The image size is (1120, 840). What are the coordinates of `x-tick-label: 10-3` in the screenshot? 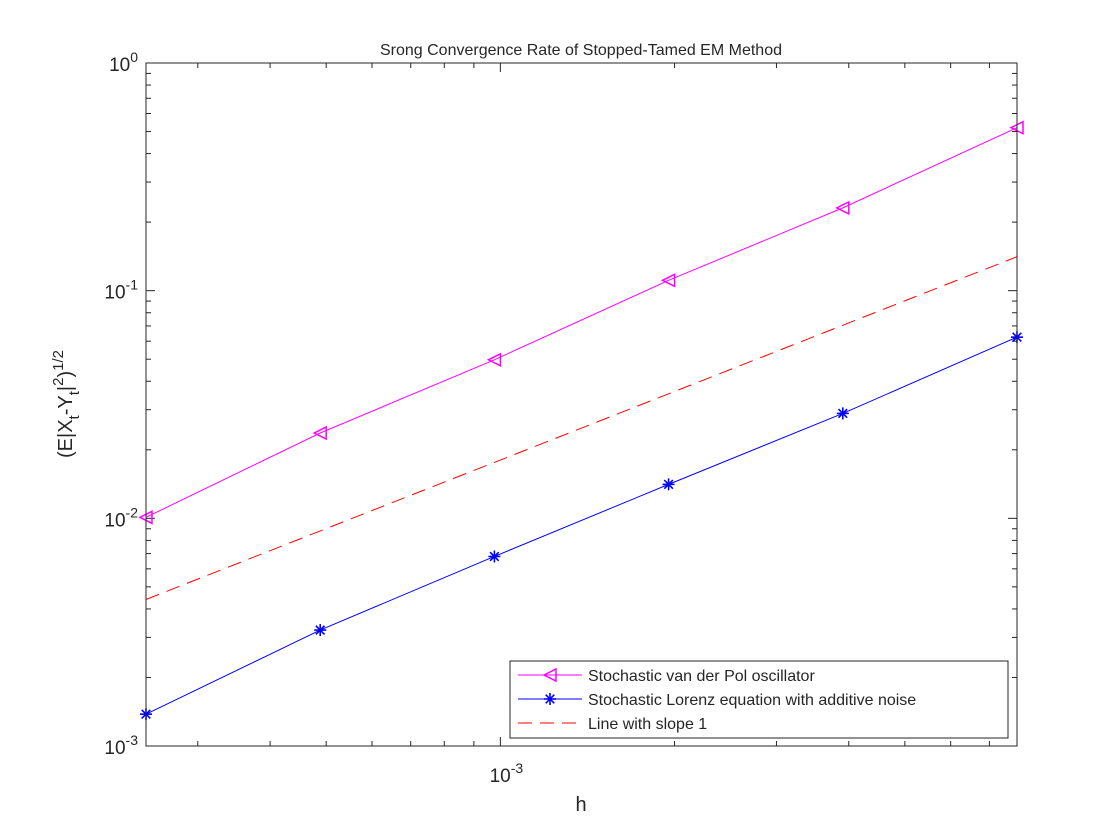 It's located at (507, 773).